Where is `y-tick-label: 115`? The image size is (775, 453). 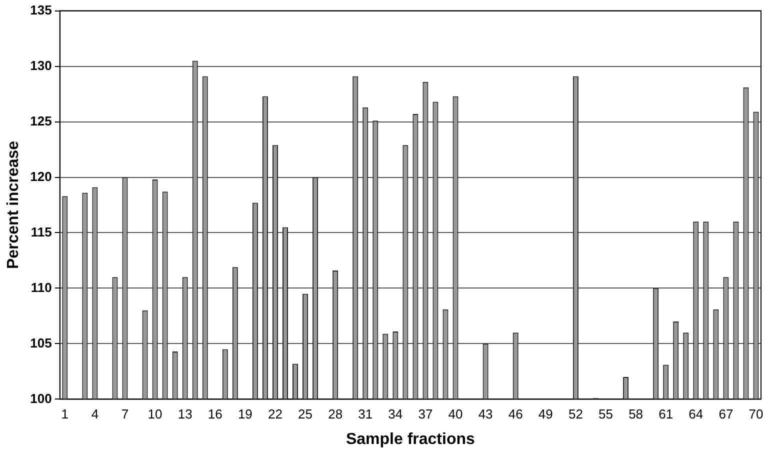 y-tick-label: 115 is located at coordinates (41, 232).